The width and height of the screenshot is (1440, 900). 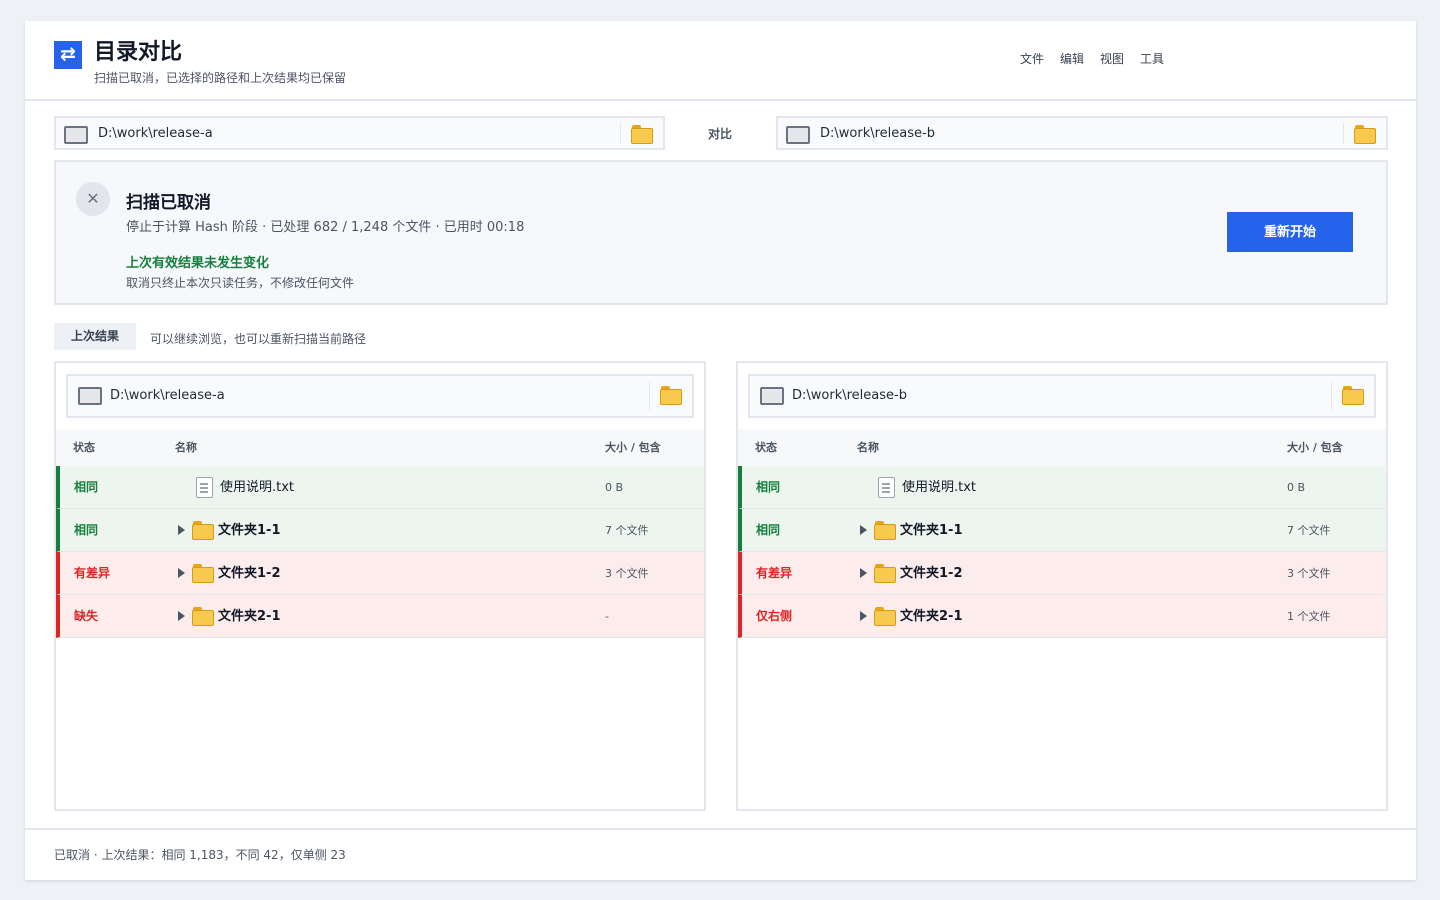 I want to click on last-results-hint: 可以继续浏览，也可以重新扫描当前路径, so click(x=258, y=339).